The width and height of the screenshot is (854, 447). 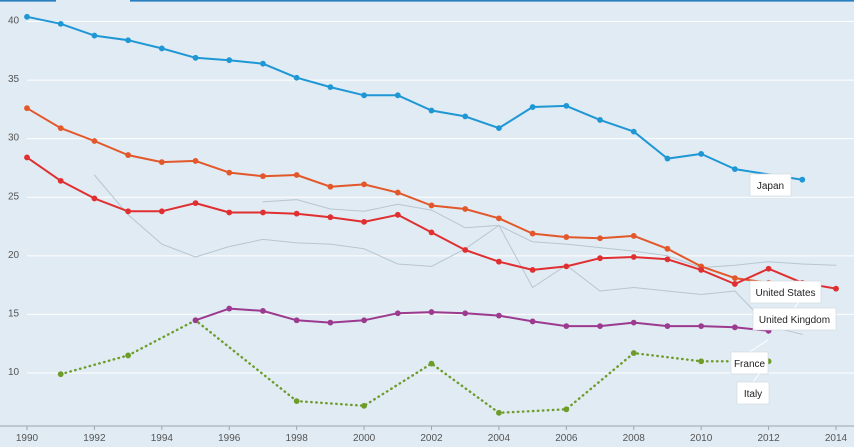 I want to click on series-label: France, so click(x=749, y=357).